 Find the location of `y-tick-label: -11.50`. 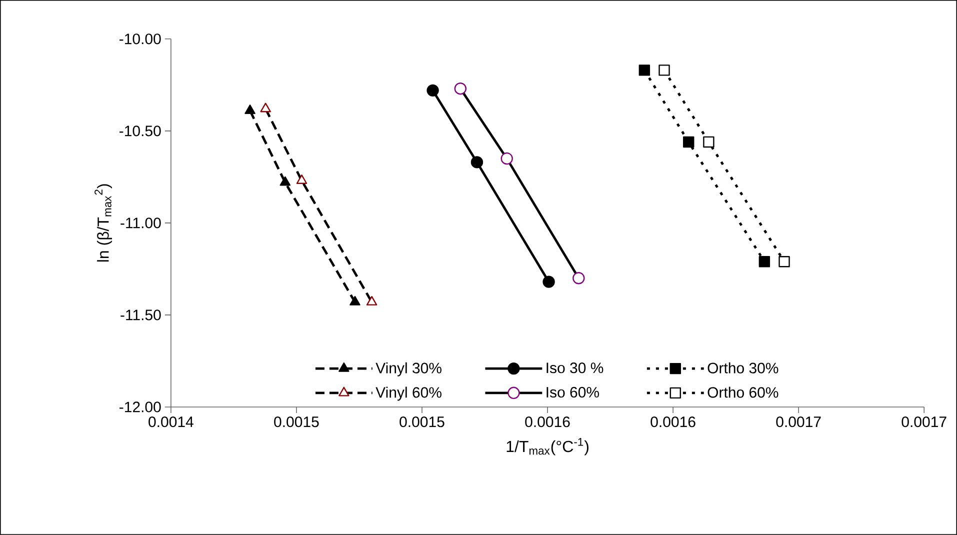

y-tick-label: -11.50 is located at coordinates (140, 315).